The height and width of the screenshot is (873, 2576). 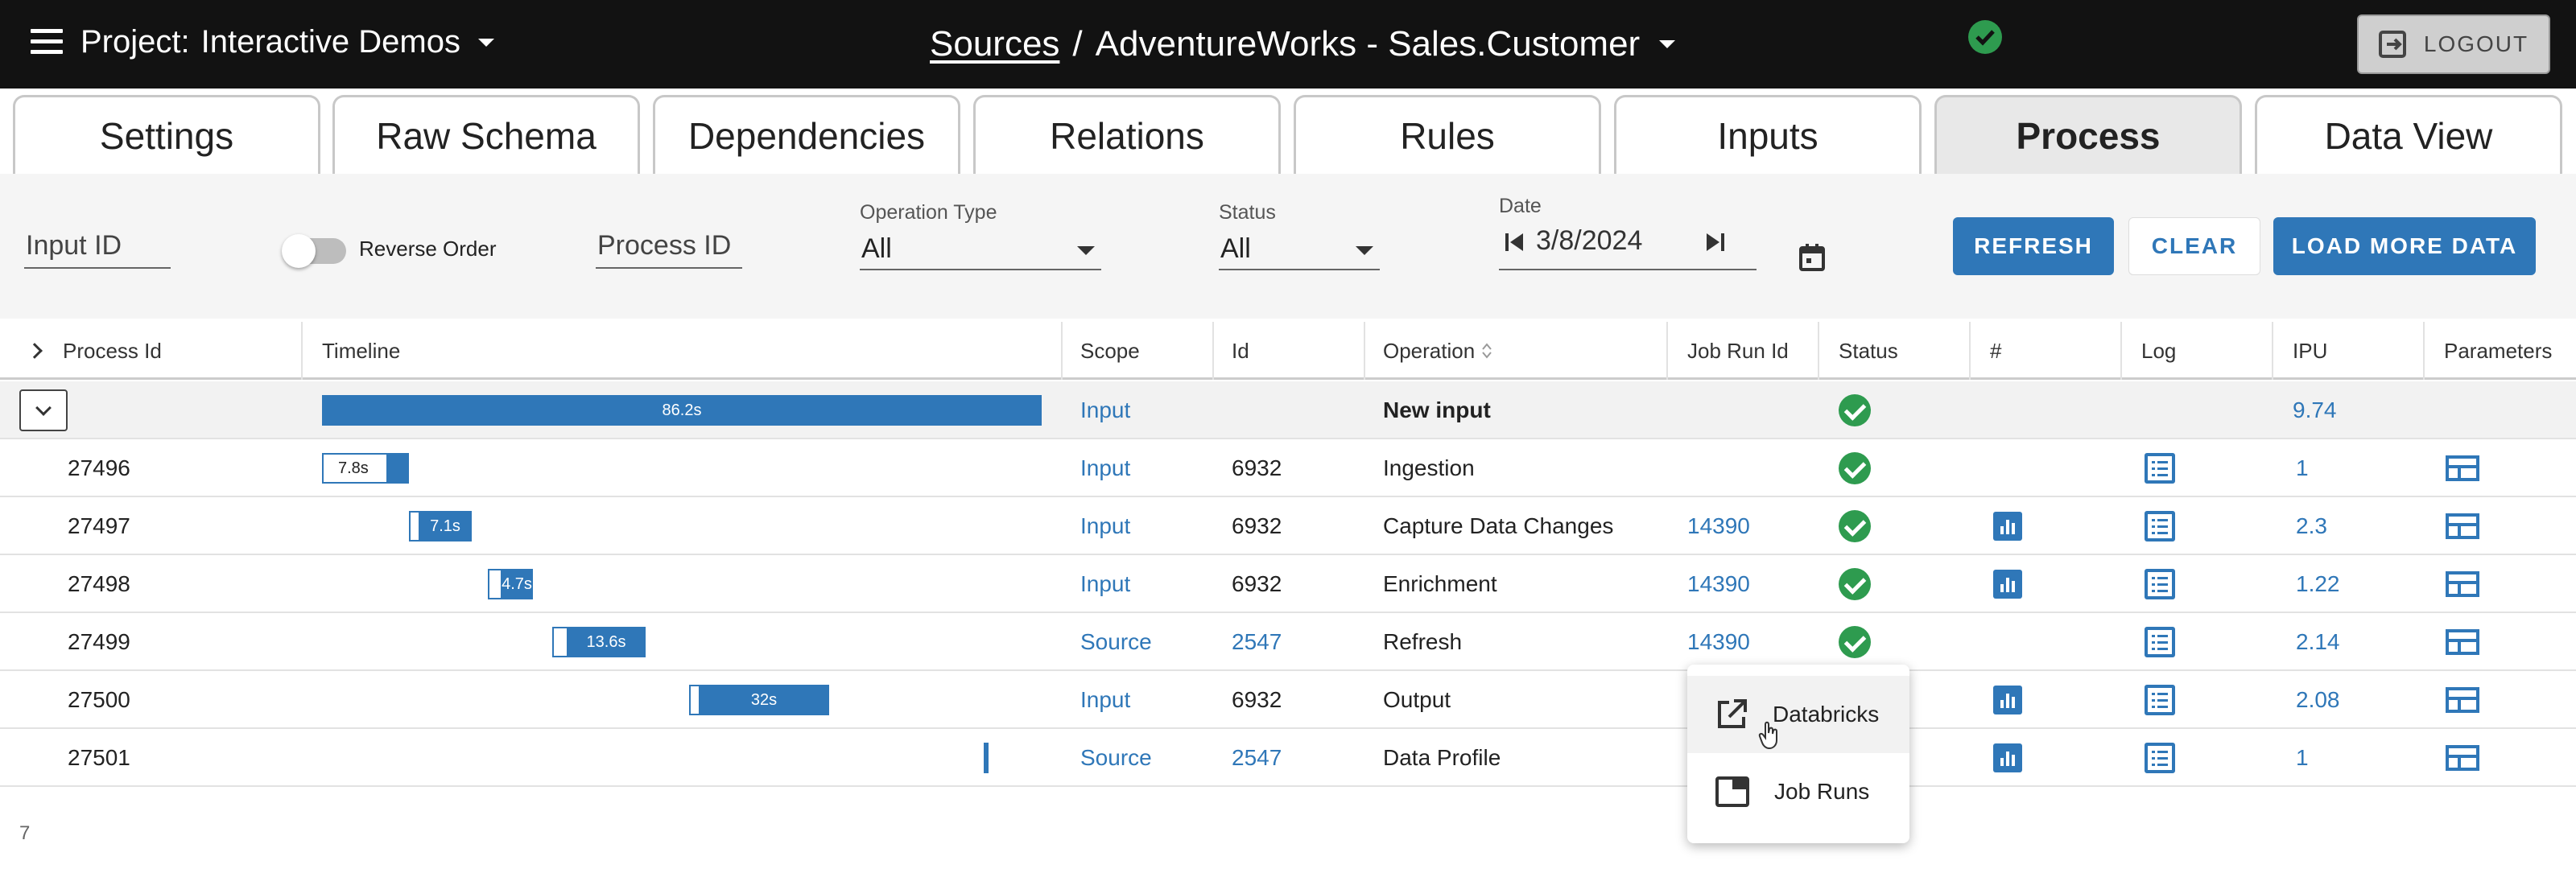 What do you see at coordinates (1447, 134) in the screenshot?
I see `tab-rules: Rules` at bounding box center [1447, 134].